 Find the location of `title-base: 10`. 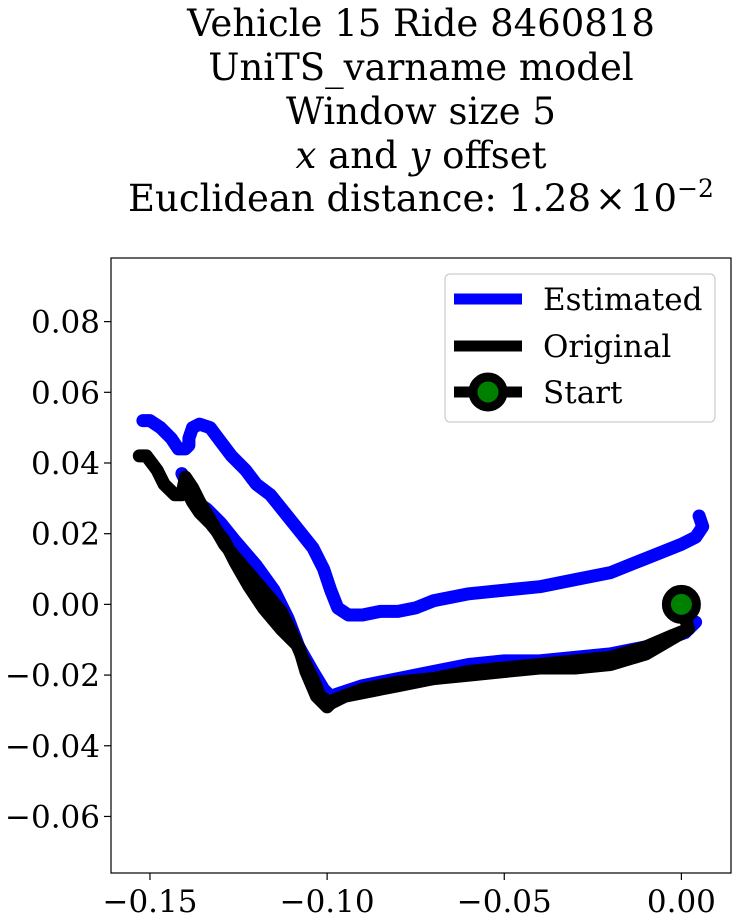

title-base: 10 is located at coordinates (653, 198).